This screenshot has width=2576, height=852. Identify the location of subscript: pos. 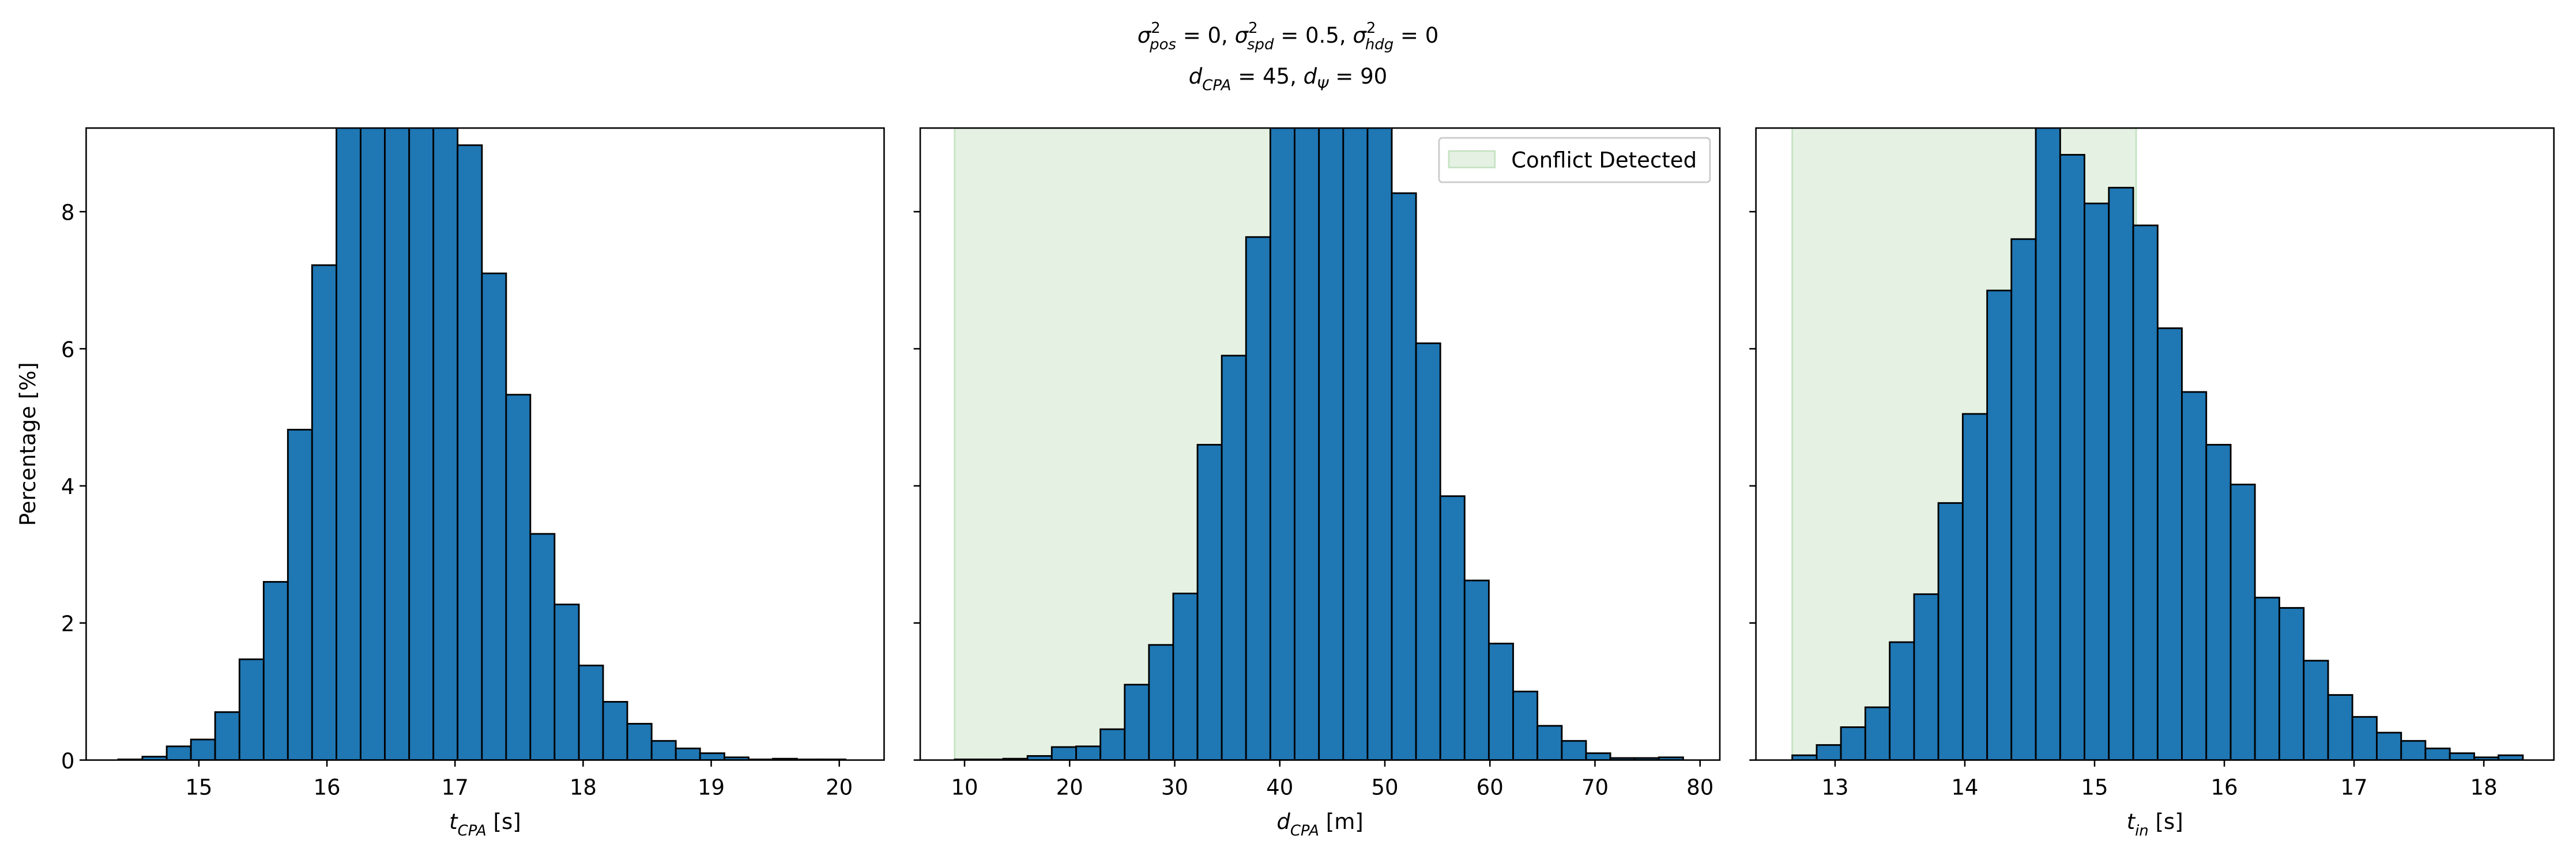
(1162, 44).